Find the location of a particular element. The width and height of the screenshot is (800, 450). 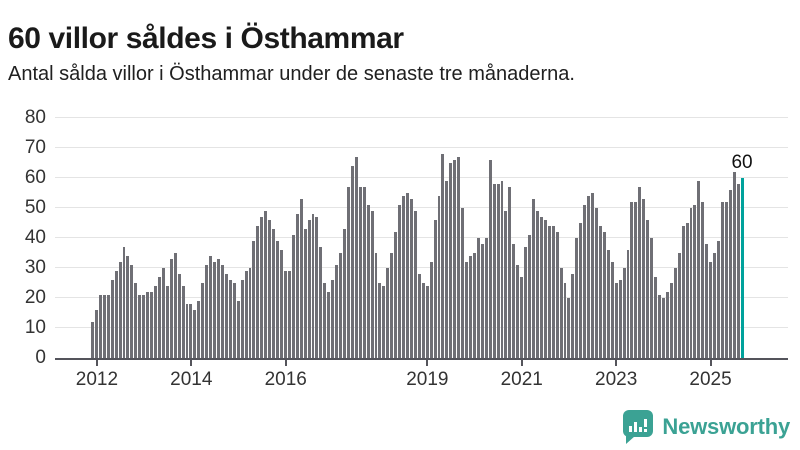

y-tick-label: 30 is located at coordinates (35, 267).